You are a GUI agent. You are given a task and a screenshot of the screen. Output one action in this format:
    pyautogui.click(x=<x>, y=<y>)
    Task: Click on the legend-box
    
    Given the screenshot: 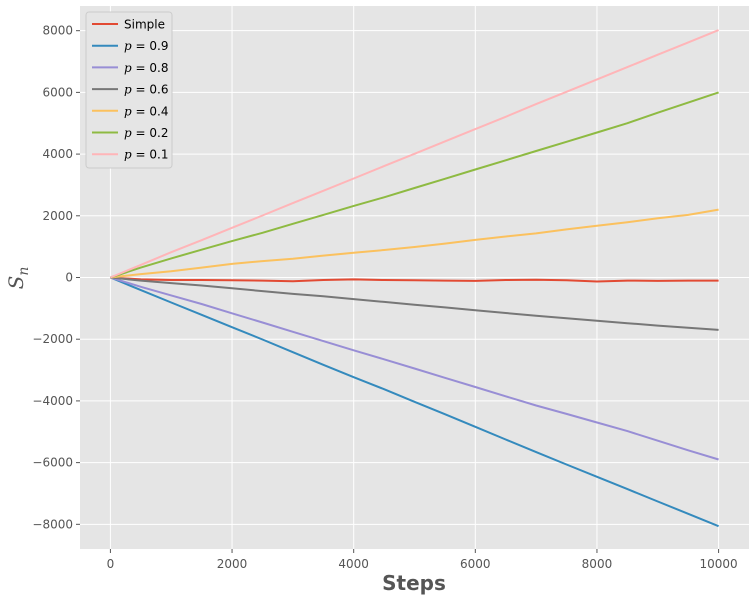 What is the action you would take?
    pyautogui.click(x=129, y=90)
    